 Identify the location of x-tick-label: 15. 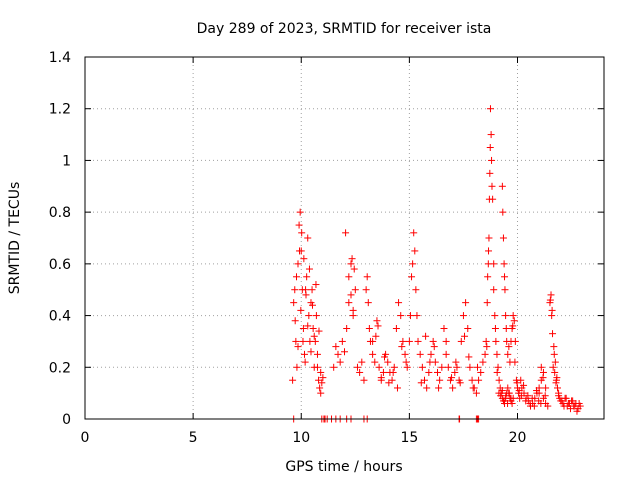
(409, 438).